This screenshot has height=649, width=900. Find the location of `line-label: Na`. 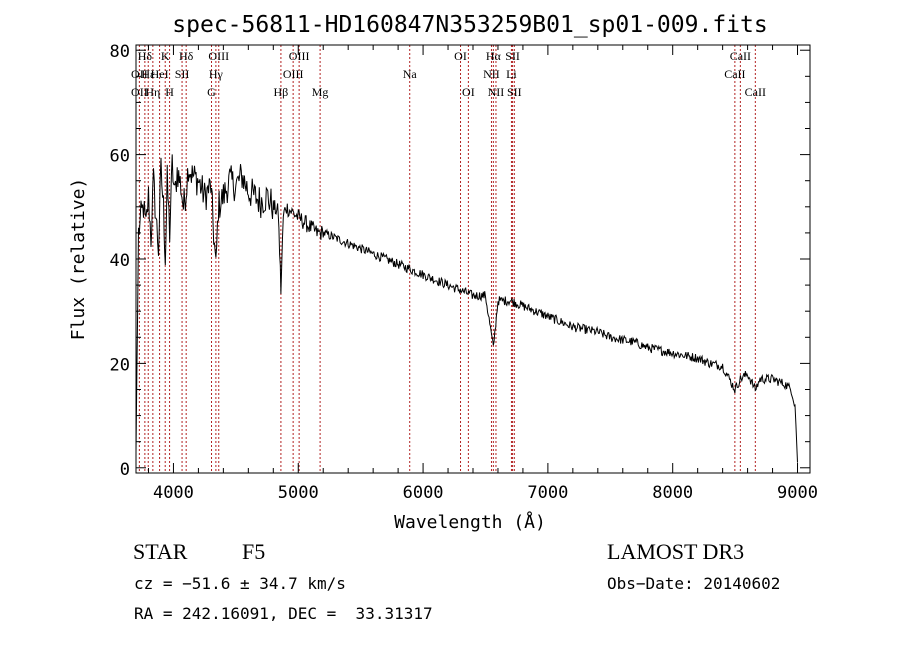

line-label: Na is located at coordinates (410, 74).